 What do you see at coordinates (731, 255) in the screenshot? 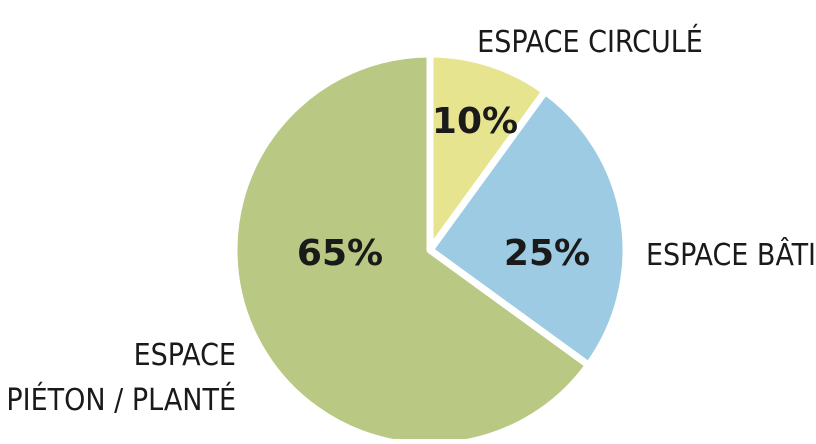
I see `category-label: ESPACE BÂTI` at bounding box center [731, 255].